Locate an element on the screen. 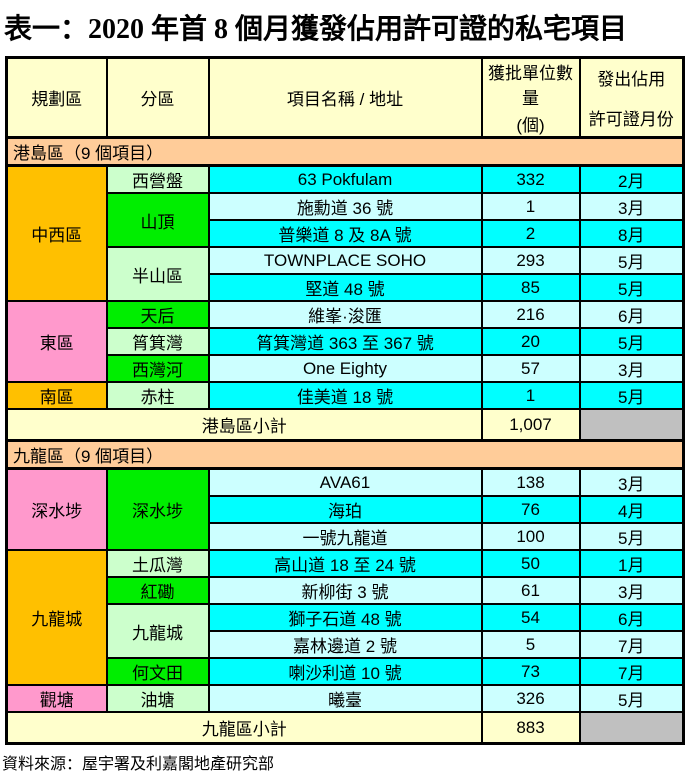 The height and width of the screenshot is (774, 686). project-name-cell: 維峯·浚匯 is located at coordinates (345, 314).